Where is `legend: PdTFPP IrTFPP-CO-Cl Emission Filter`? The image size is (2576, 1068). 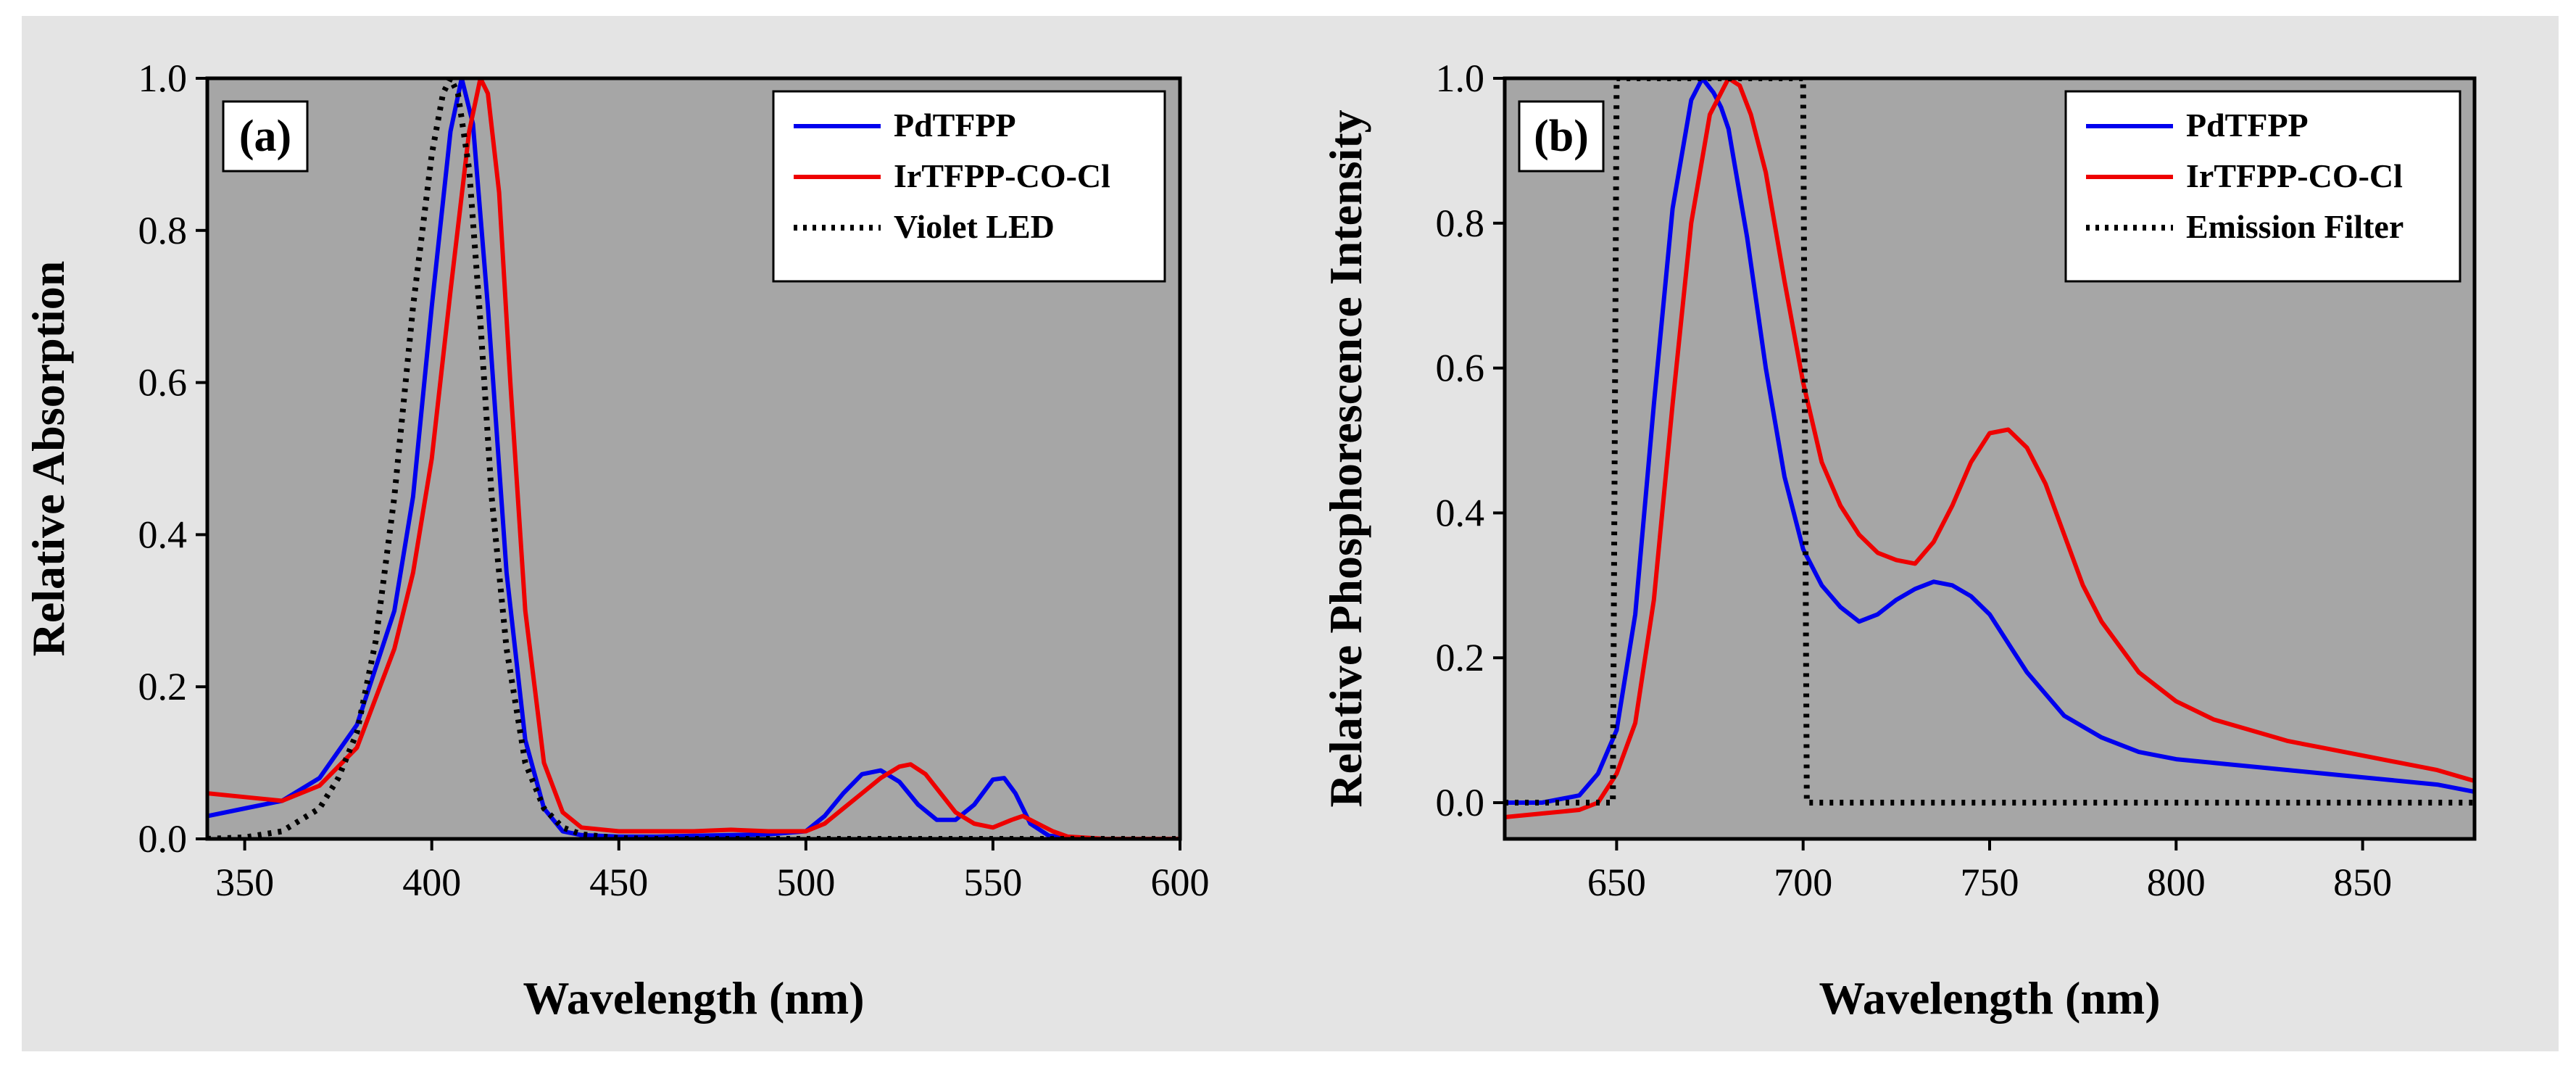 legend: PdTFPP IrTFPP-CO-Cl Emission Filter is located at coordinates (2262, 186).